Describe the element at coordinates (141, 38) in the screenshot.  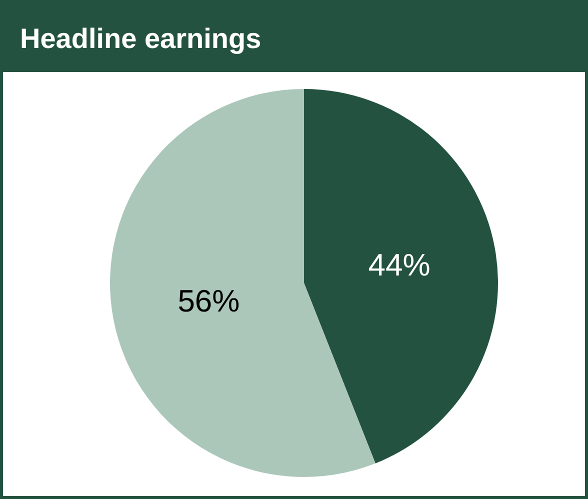
I see `chart-title: Headline earnings` at that location.